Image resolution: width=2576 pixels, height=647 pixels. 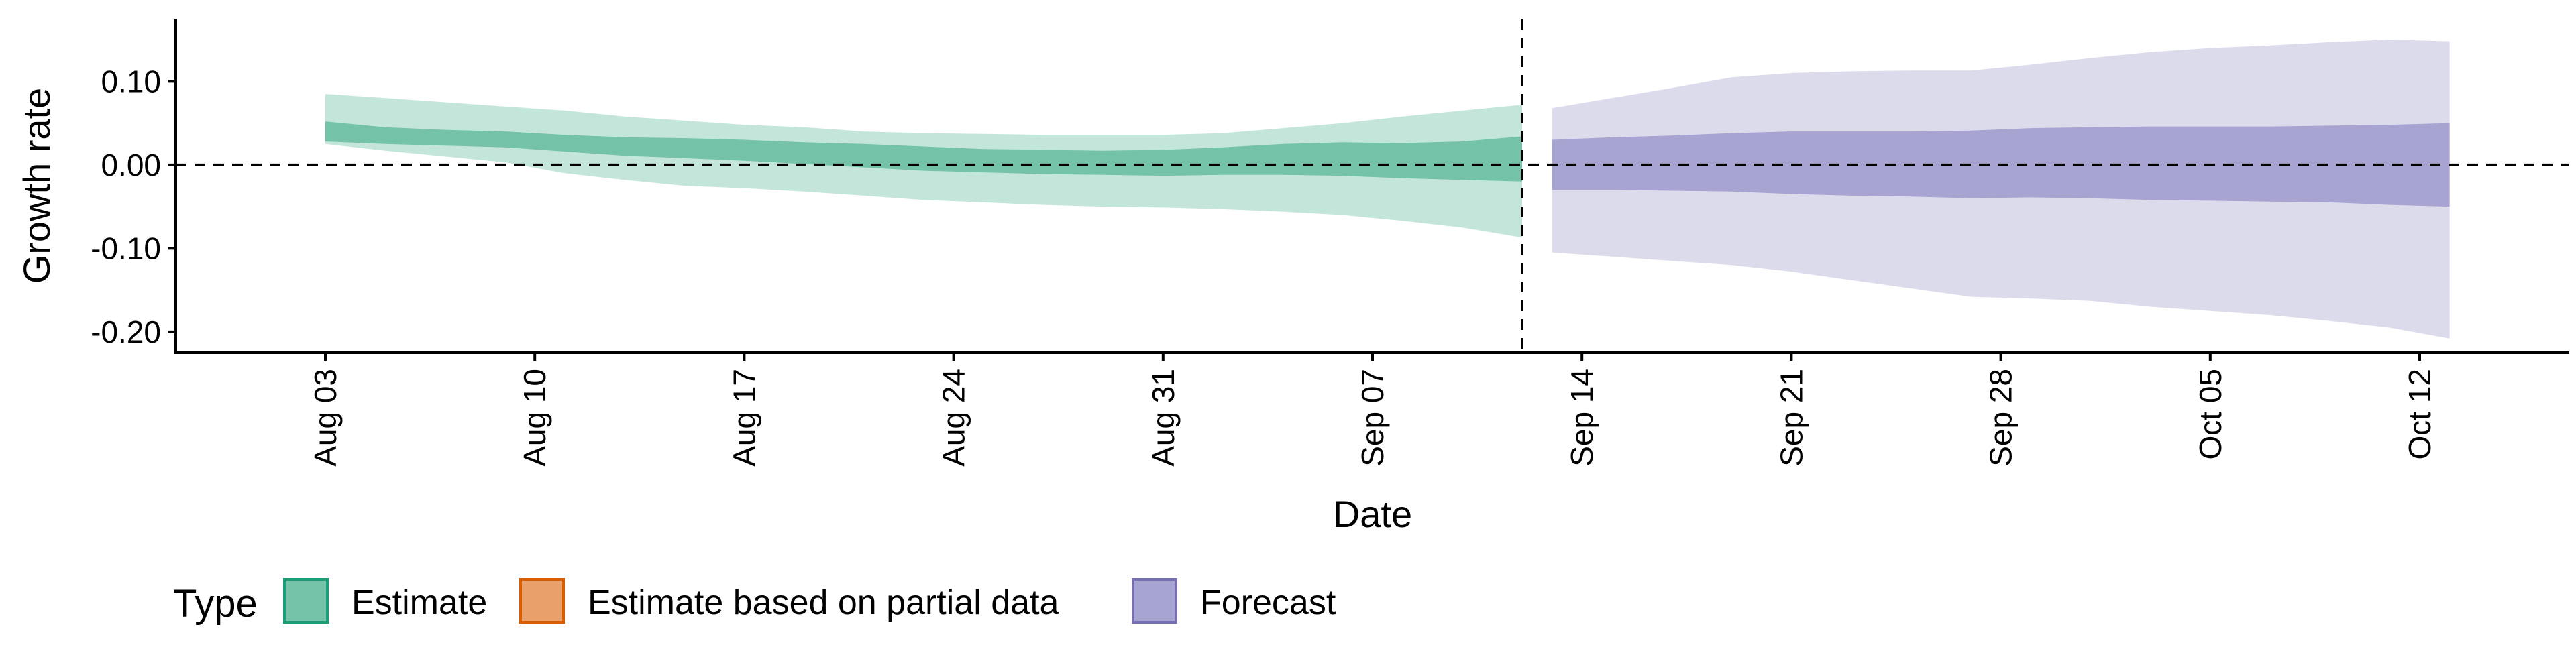 I want to click on y-tick-label: -0.10, so click(x=126, y=249).